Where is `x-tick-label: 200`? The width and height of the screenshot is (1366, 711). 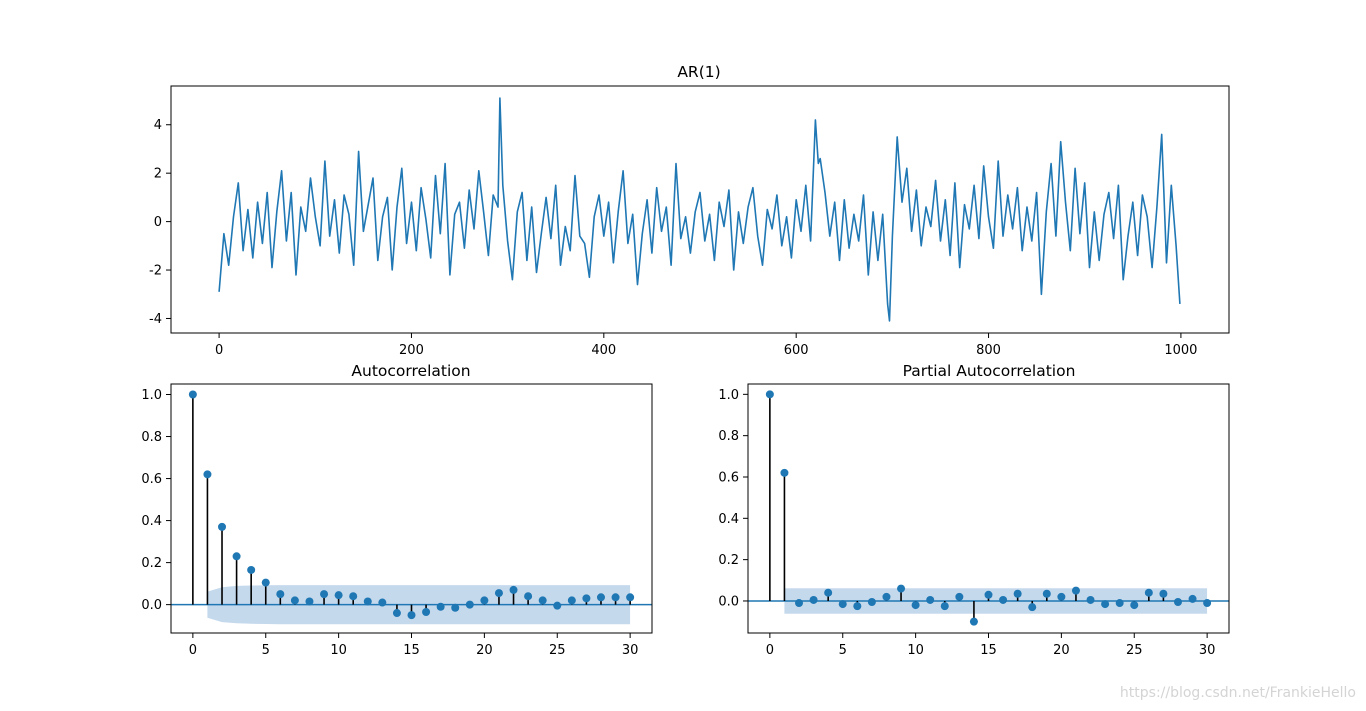
x-tick-label: 200 is located at coordinates (411, 350).